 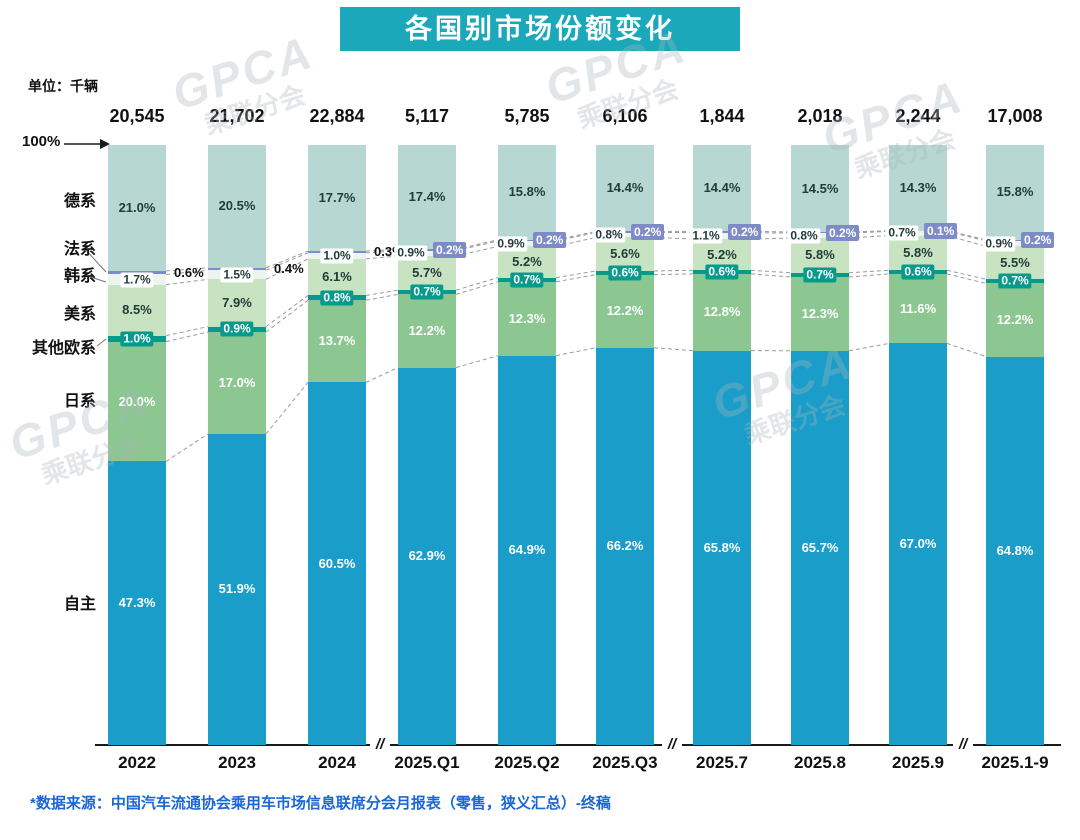 I want to click on value-label-法系: 0.1%, so click(x=941, y=231).